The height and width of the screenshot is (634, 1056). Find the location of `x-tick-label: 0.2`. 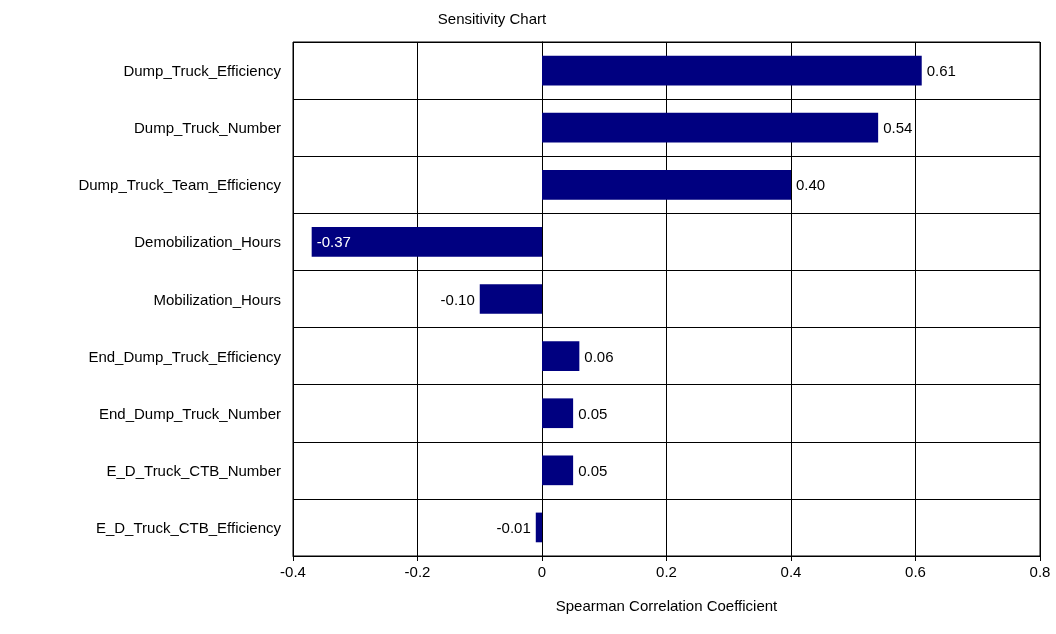

x-tick-label: 0.2 is located at coordinates (666, 571).